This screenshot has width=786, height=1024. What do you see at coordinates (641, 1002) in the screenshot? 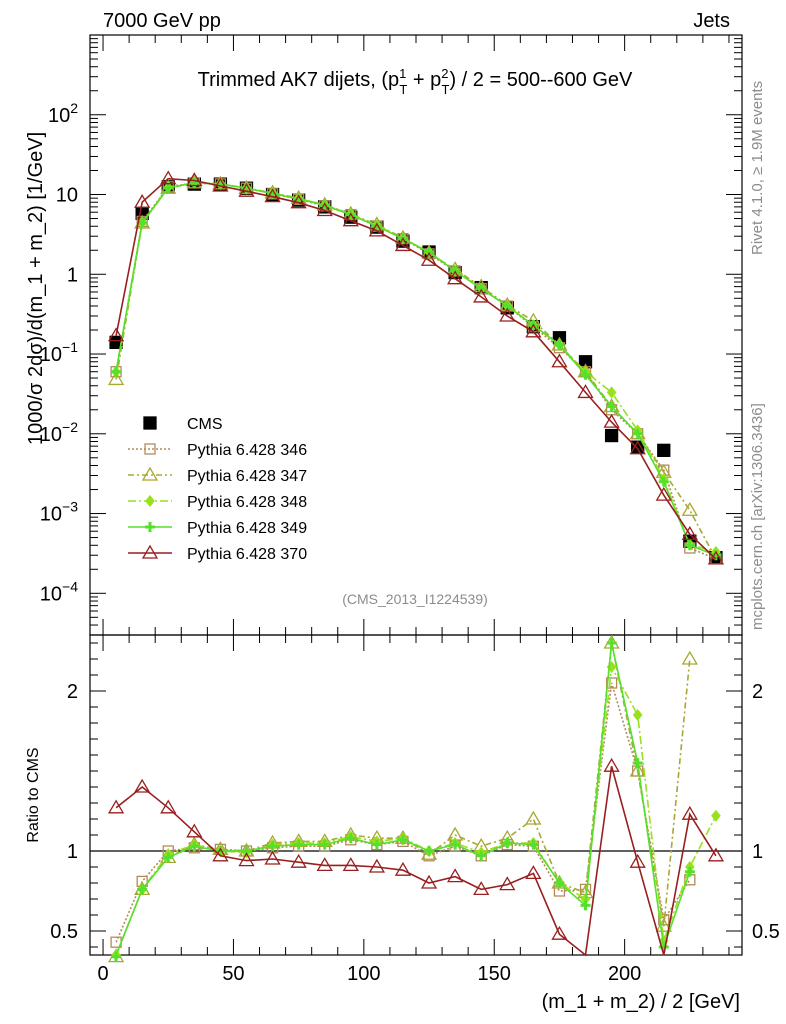
I see `x-axis-label: (m_1 + m_2) / 2 [GeV]` at bounding box center [641, 1002].